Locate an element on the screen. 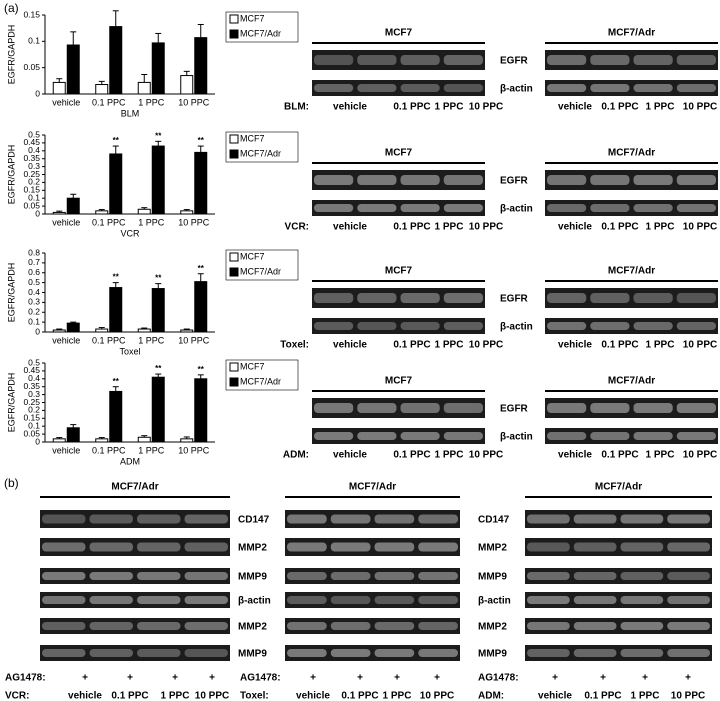 Image resolution: width=720 pixels, height=701 pixels. inhibitor-label: AG1478: is located at coordinates (260, 678).